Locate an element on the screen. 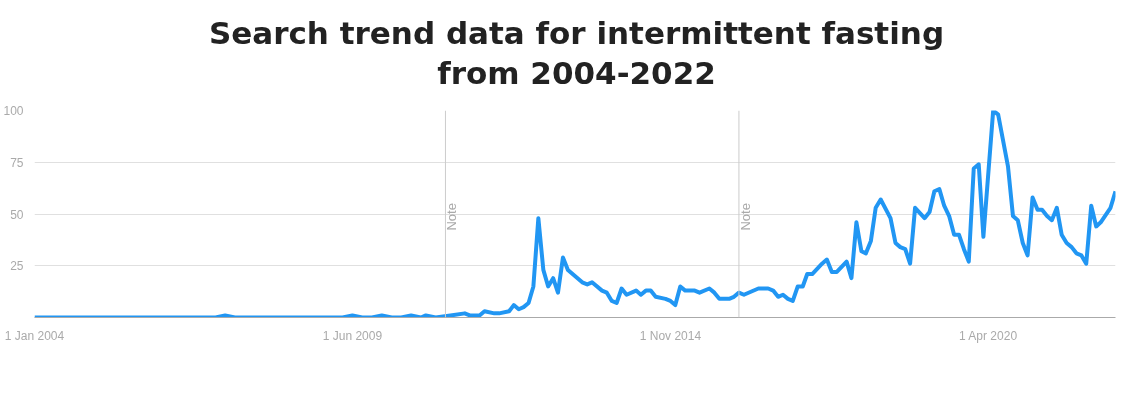 This screenshot has height=400, width=1143. y-tick-label: 50 is located at coordinates (17, 214).